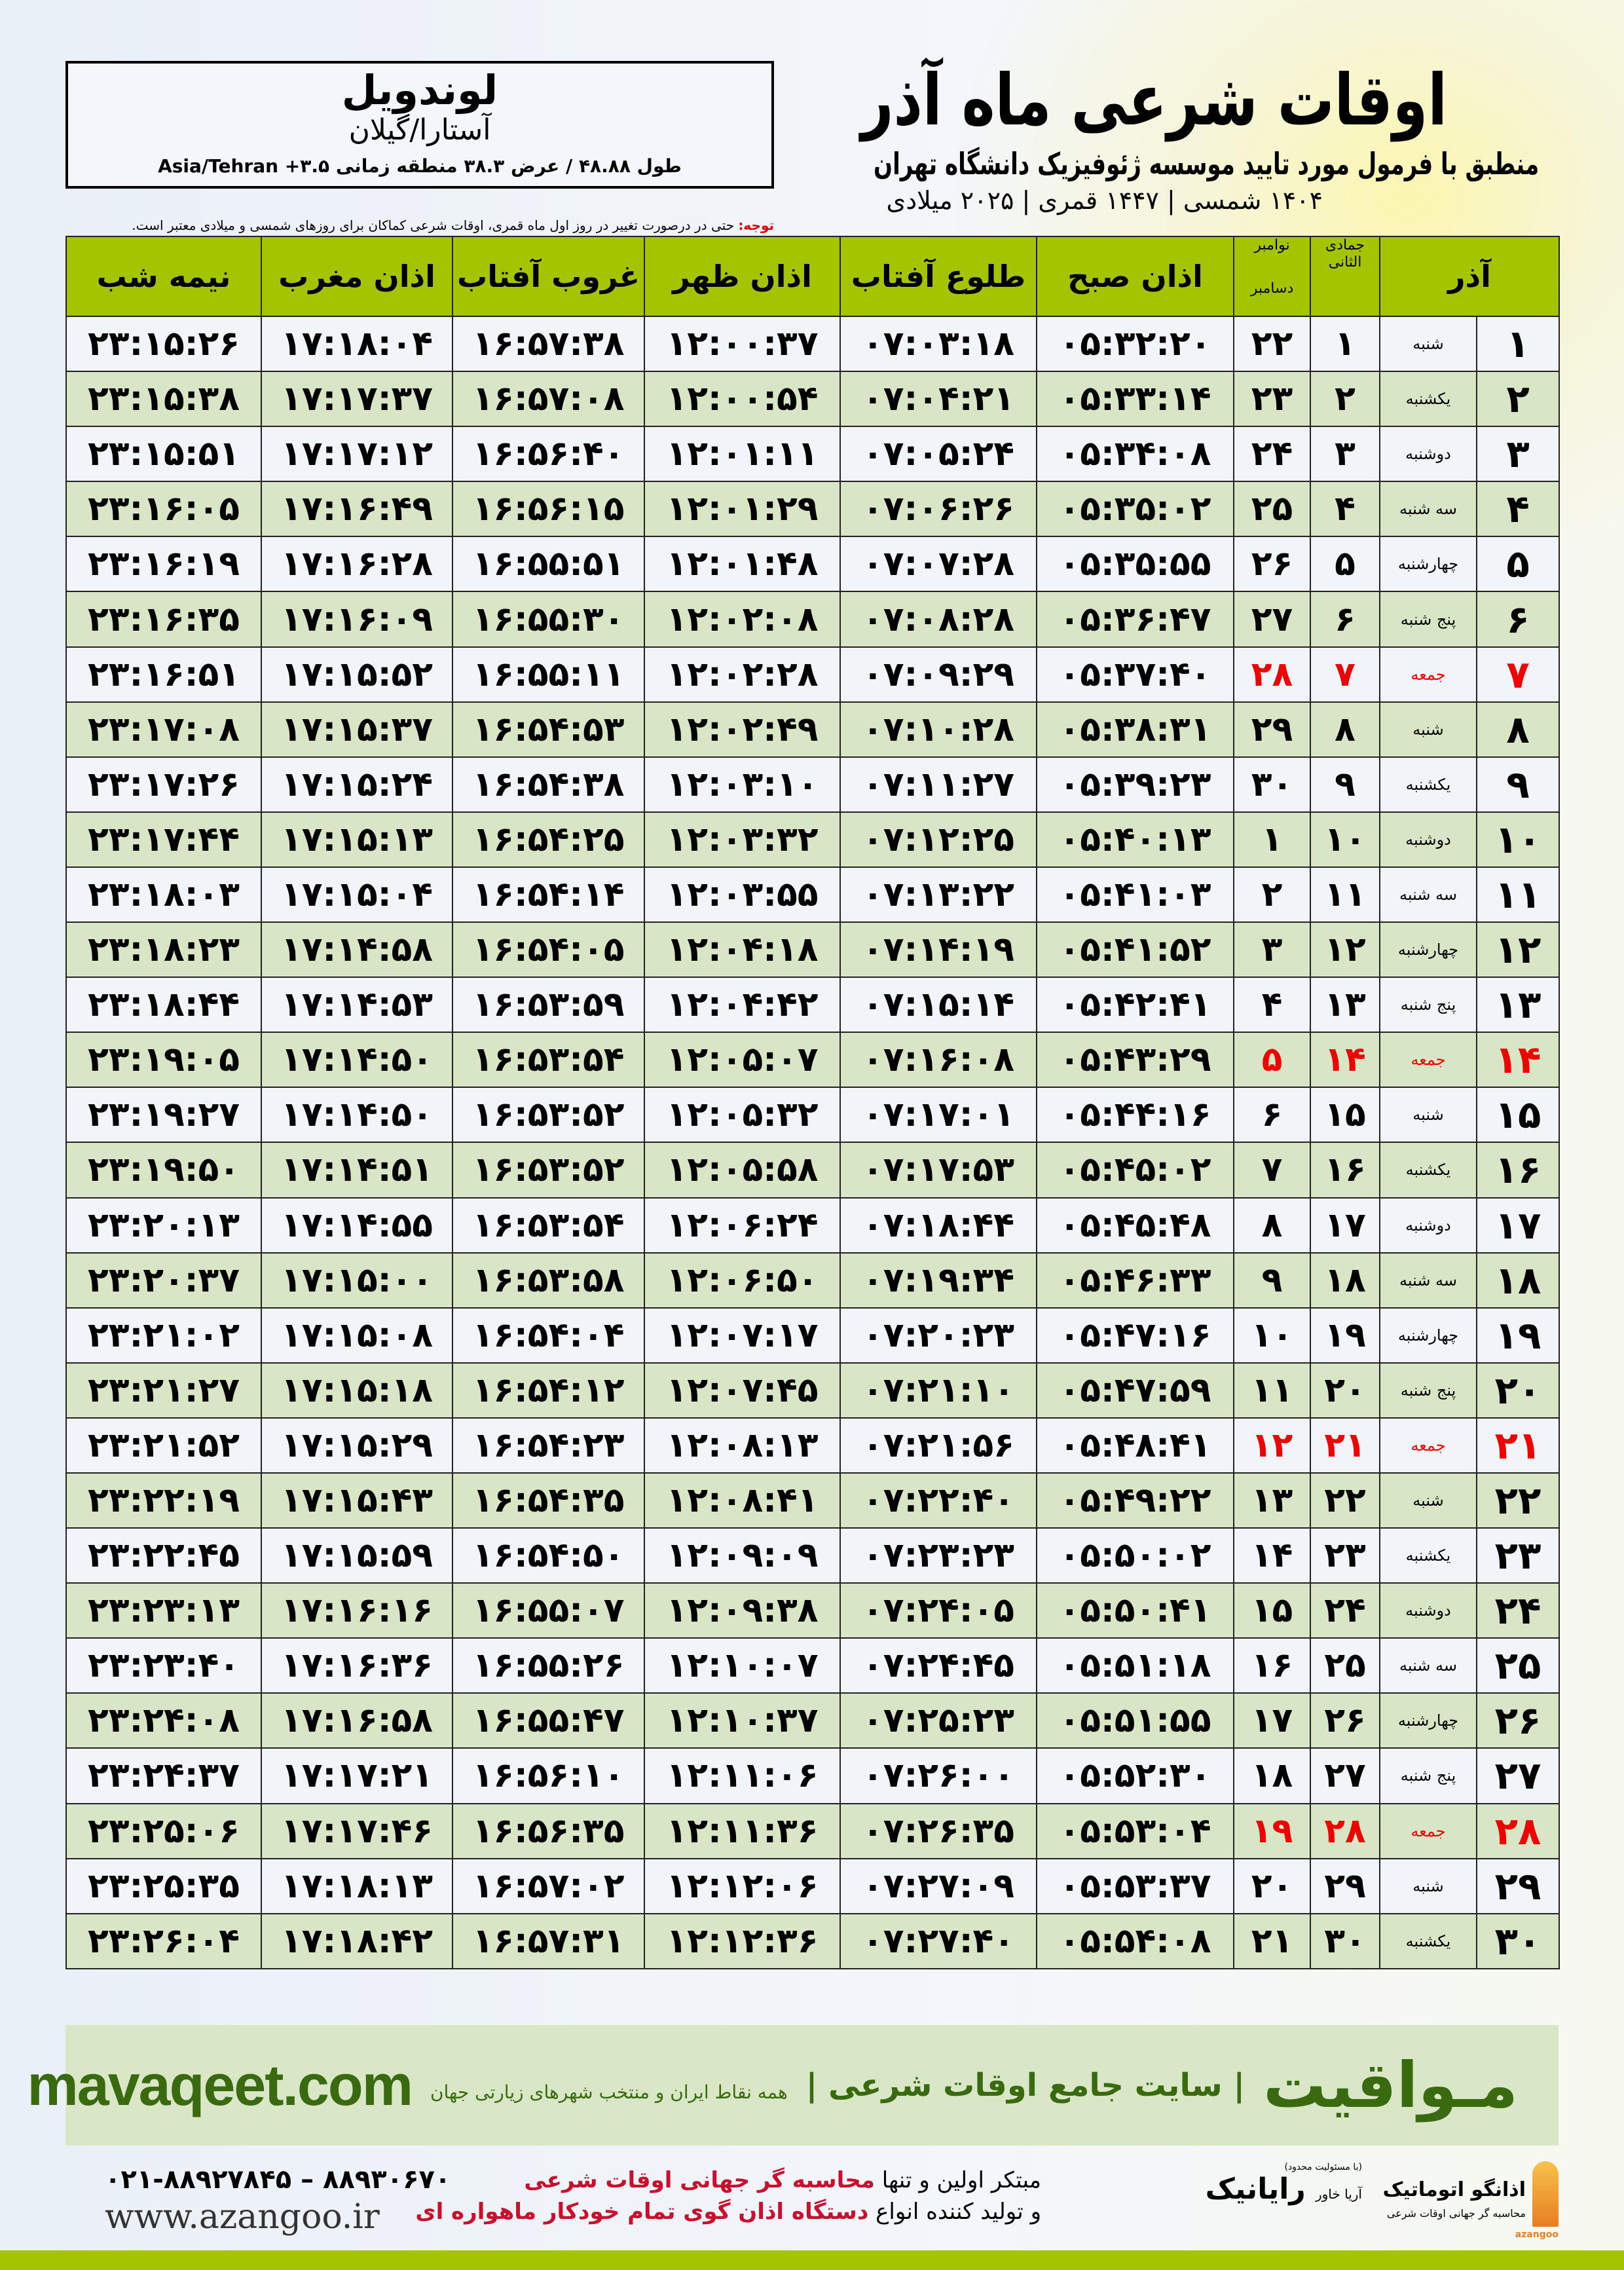 The width and height of the screenshot is (1624, 2270). What do you see at coordinates (1518, 839) in the screenshot?
I see `cell-day: ۱۰` at bounding box center [1518, 839].